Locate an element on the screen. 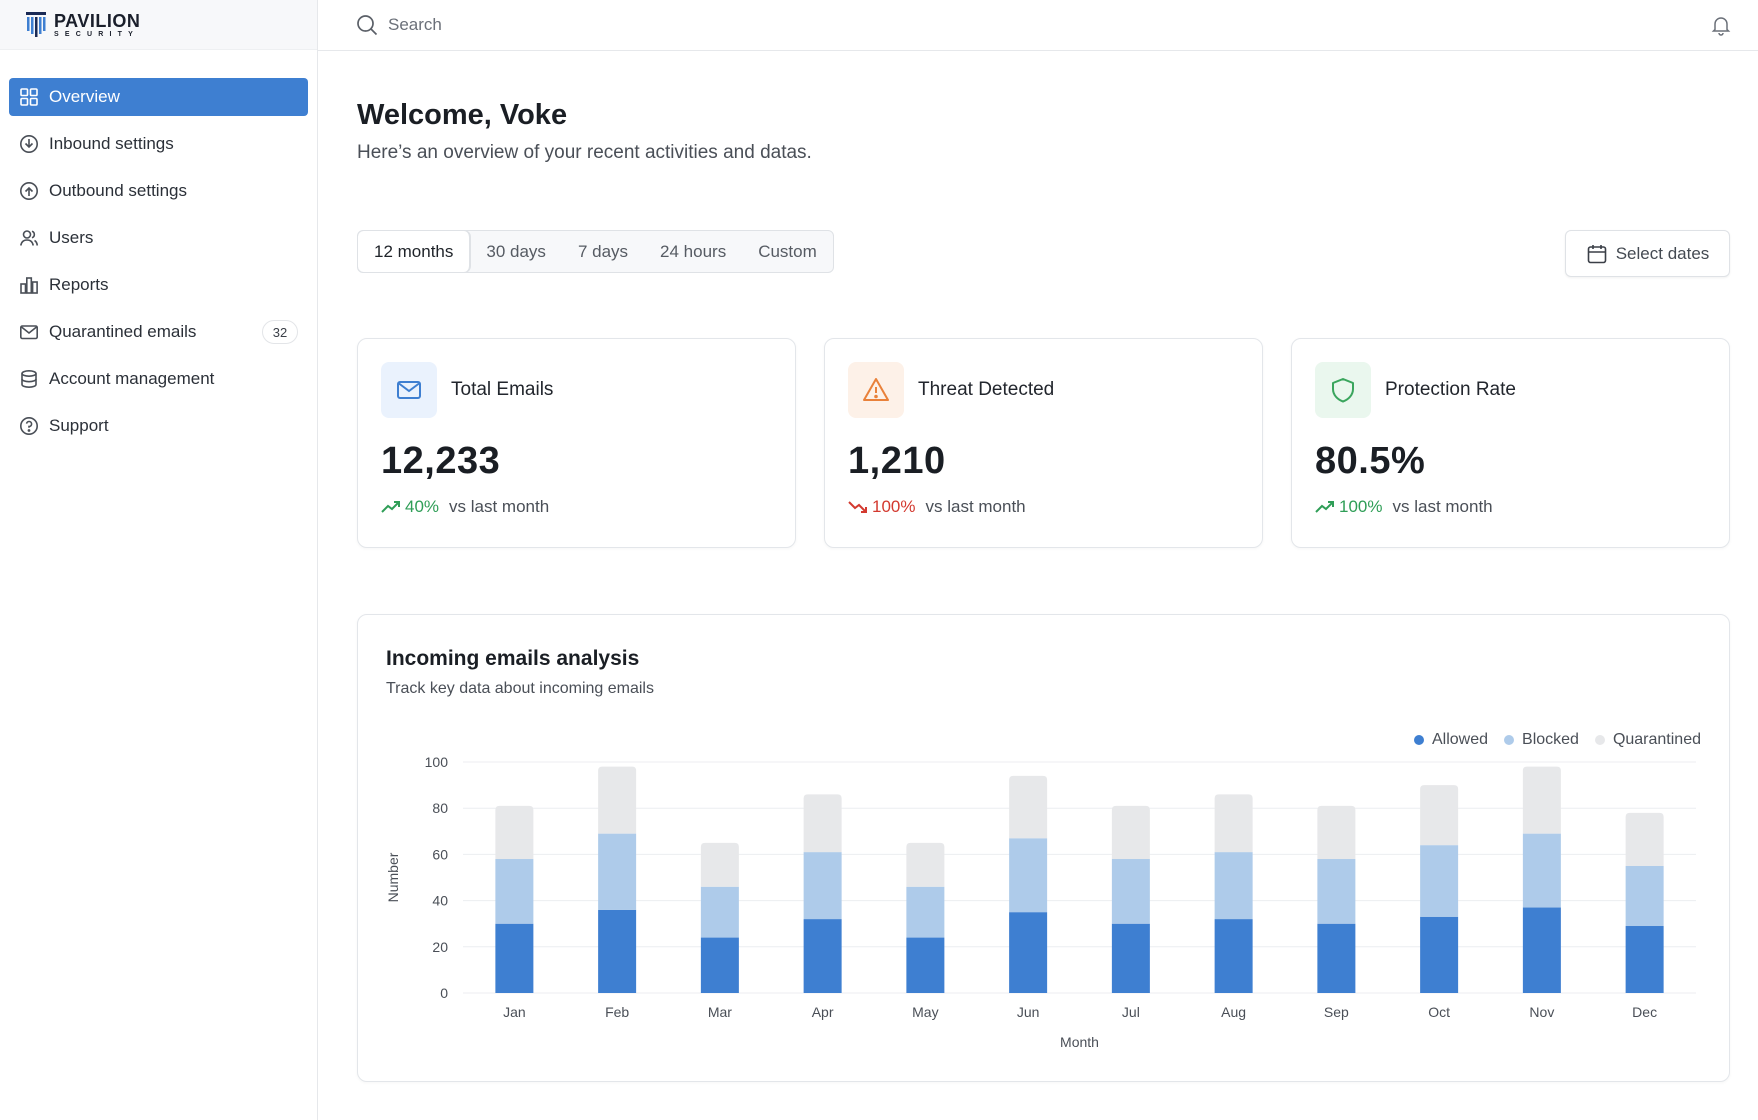 The height and width of the screenshot is (1120, 1758). bar-quarantined-jul is located at coordinates (1130, 832).